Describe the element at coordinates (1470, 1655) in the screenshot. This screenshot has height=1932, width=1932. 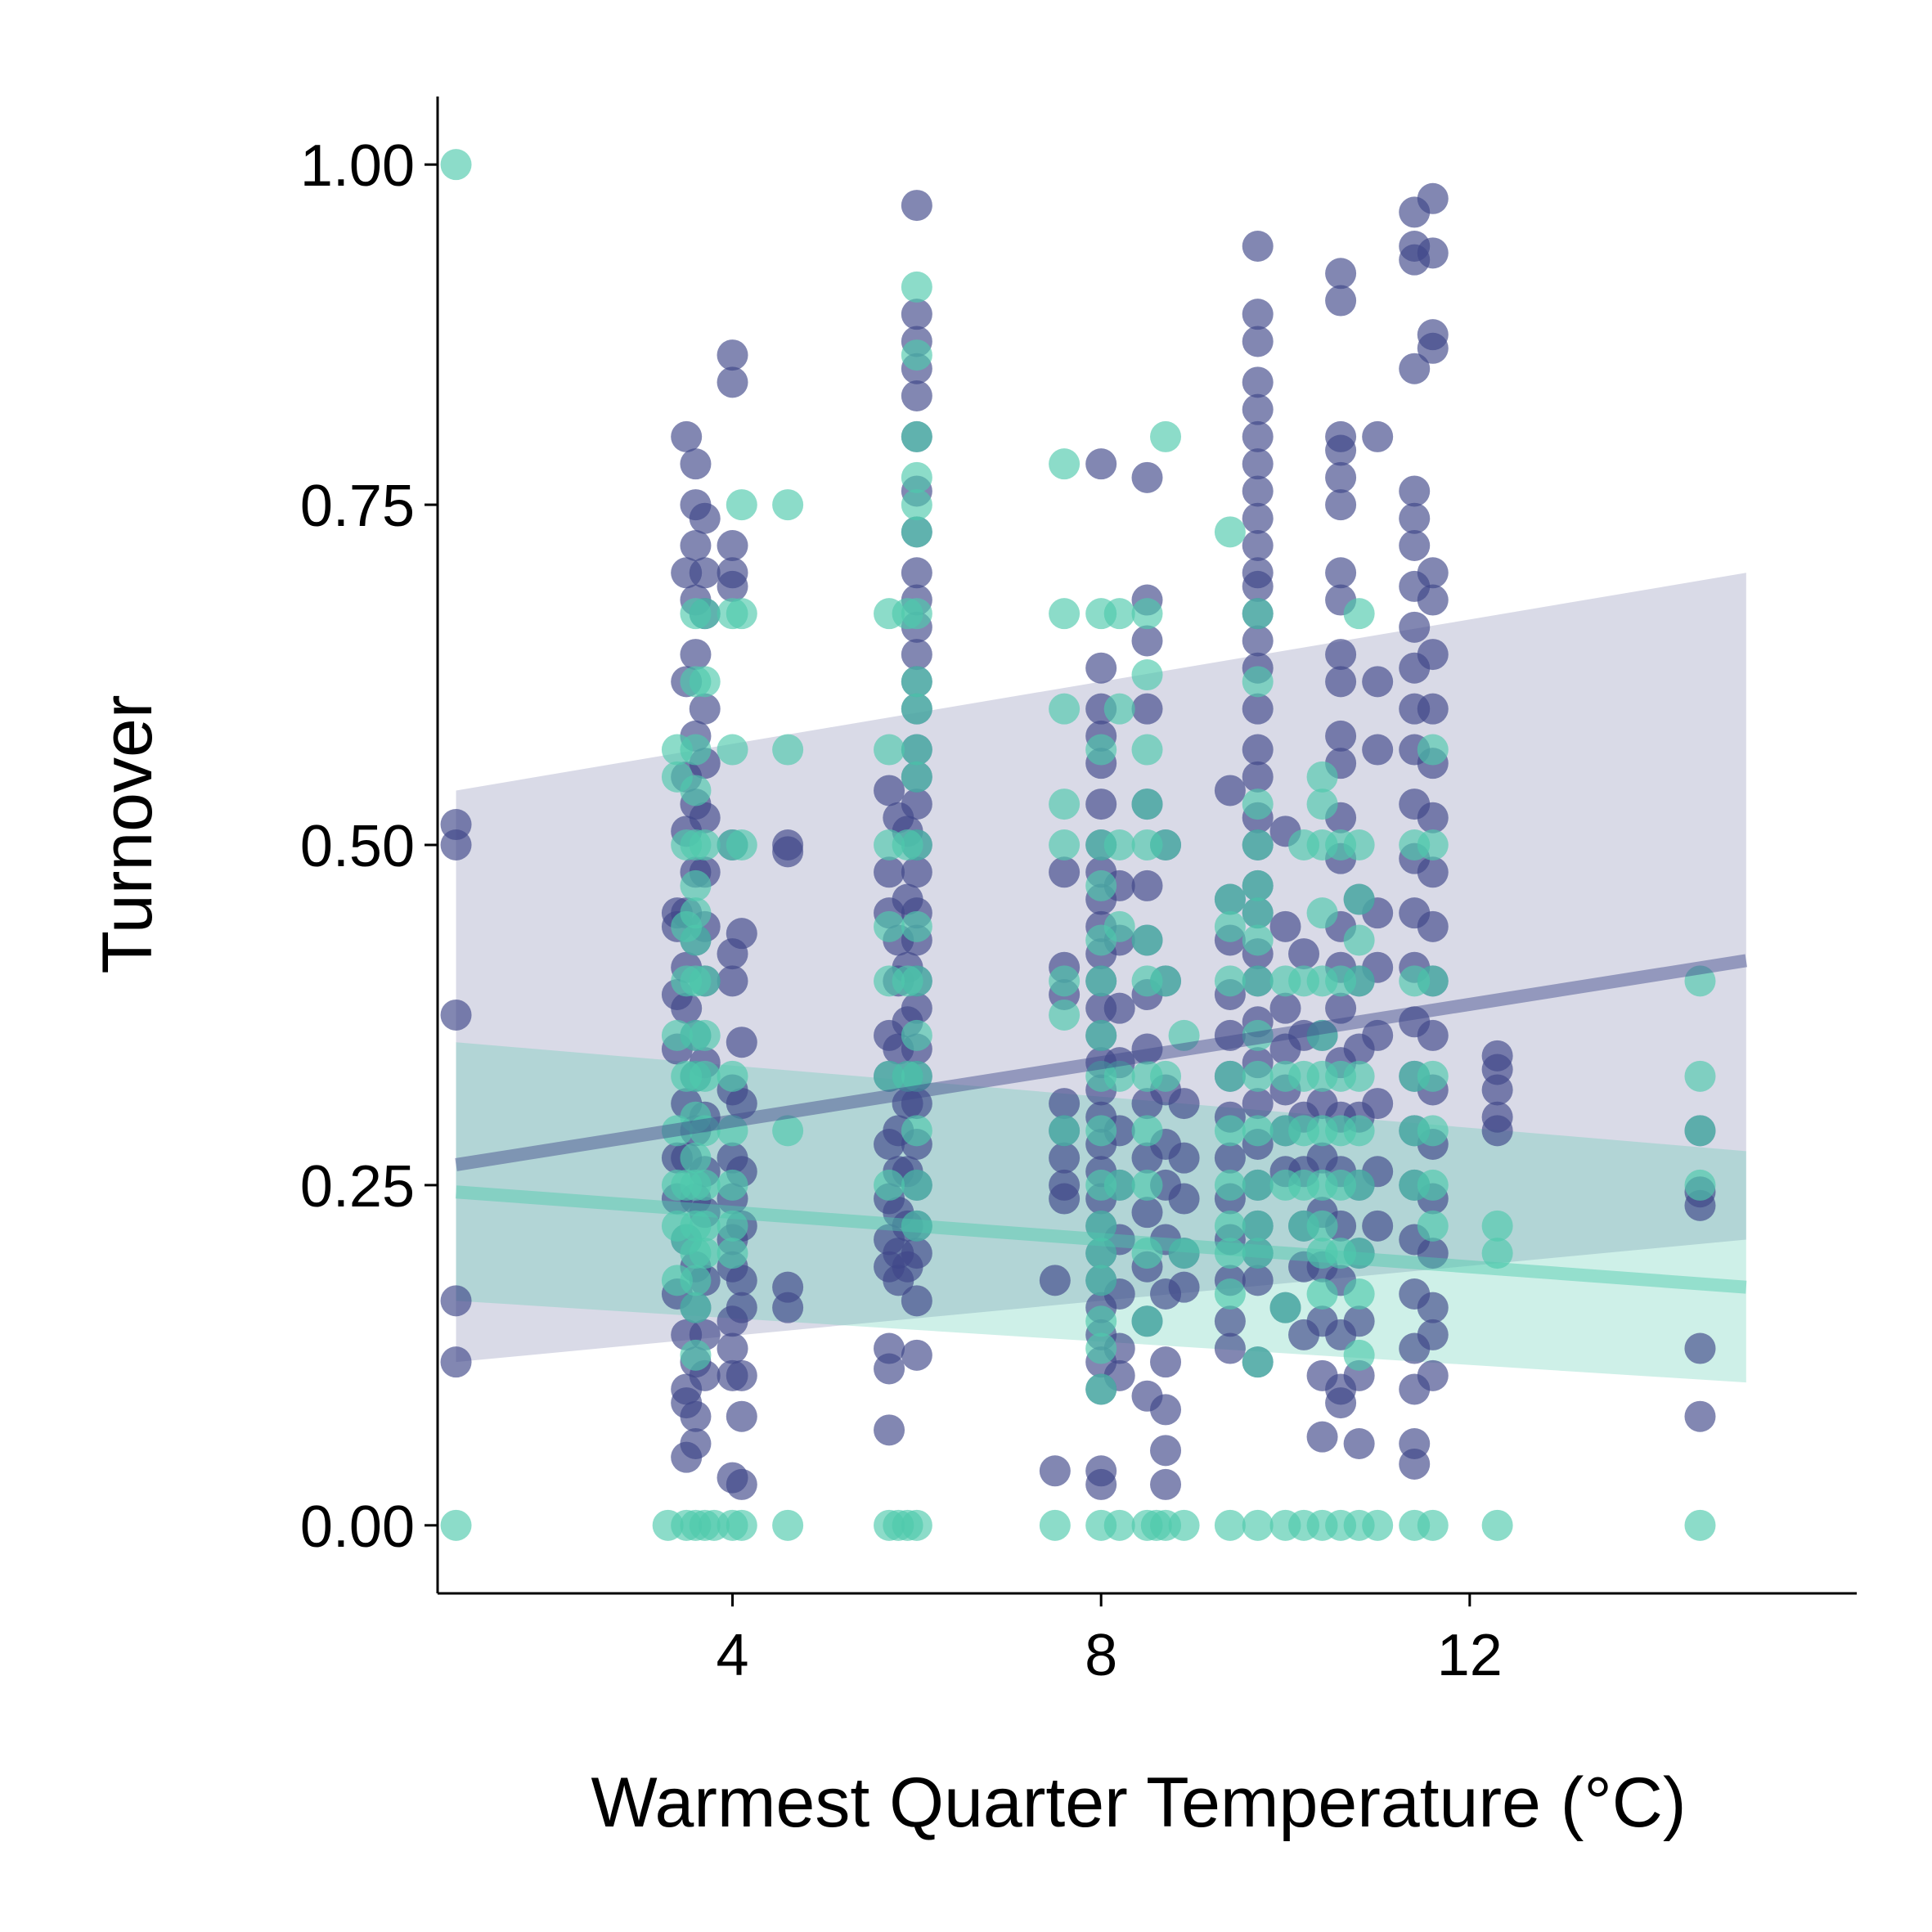
I see `x-tick-label: 12` at that location.